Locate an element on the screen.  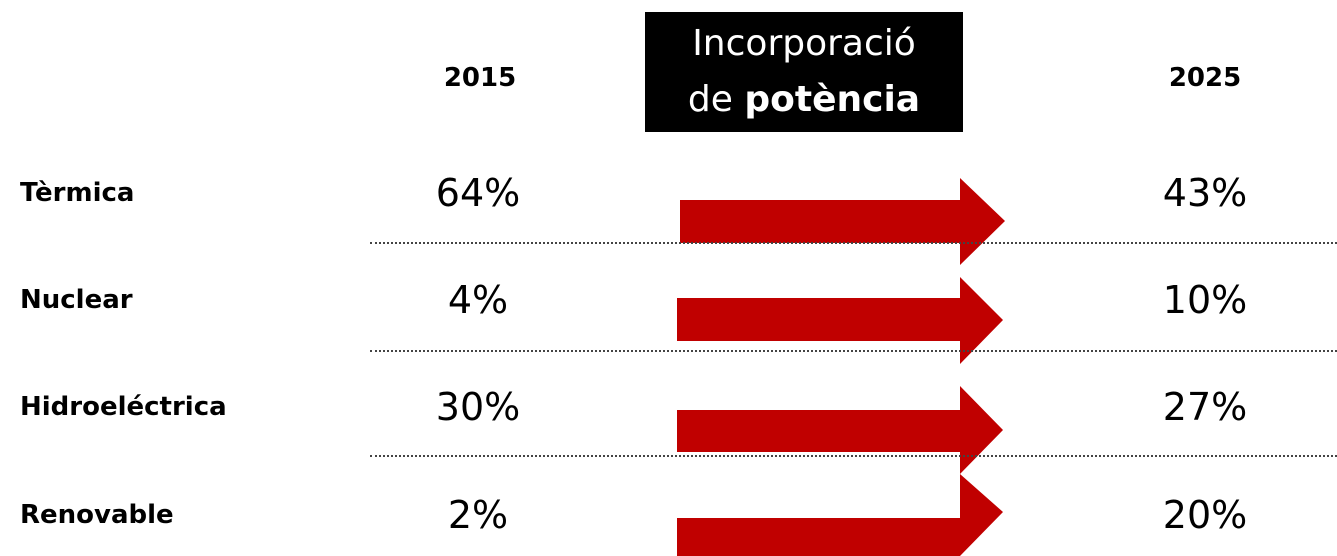
box-text-bold: potència is located at coordinates (832, 99).